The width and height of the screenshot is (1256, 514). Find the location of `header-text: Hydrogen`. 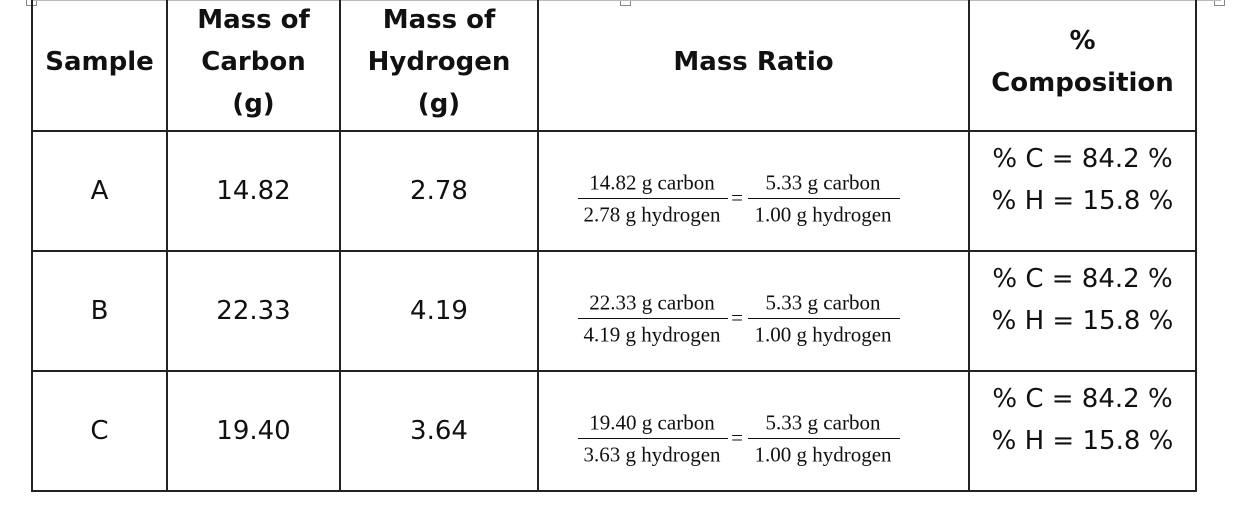

header-text: Hydrogen is located at coordinates (439, 62).